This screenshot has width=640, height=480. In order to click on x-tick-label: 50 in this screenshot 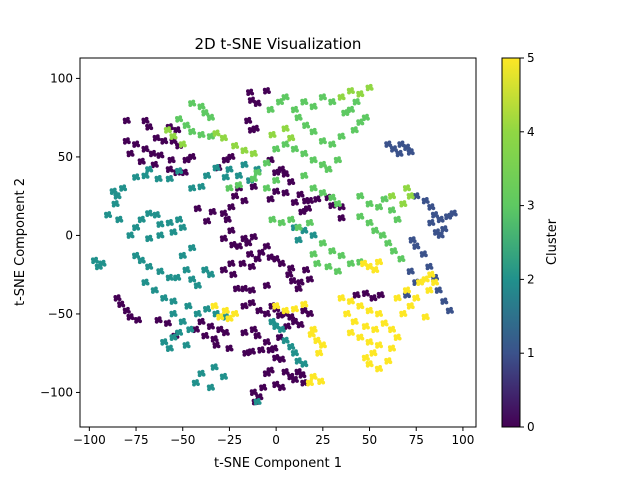, I will do `click(369, 440)`.